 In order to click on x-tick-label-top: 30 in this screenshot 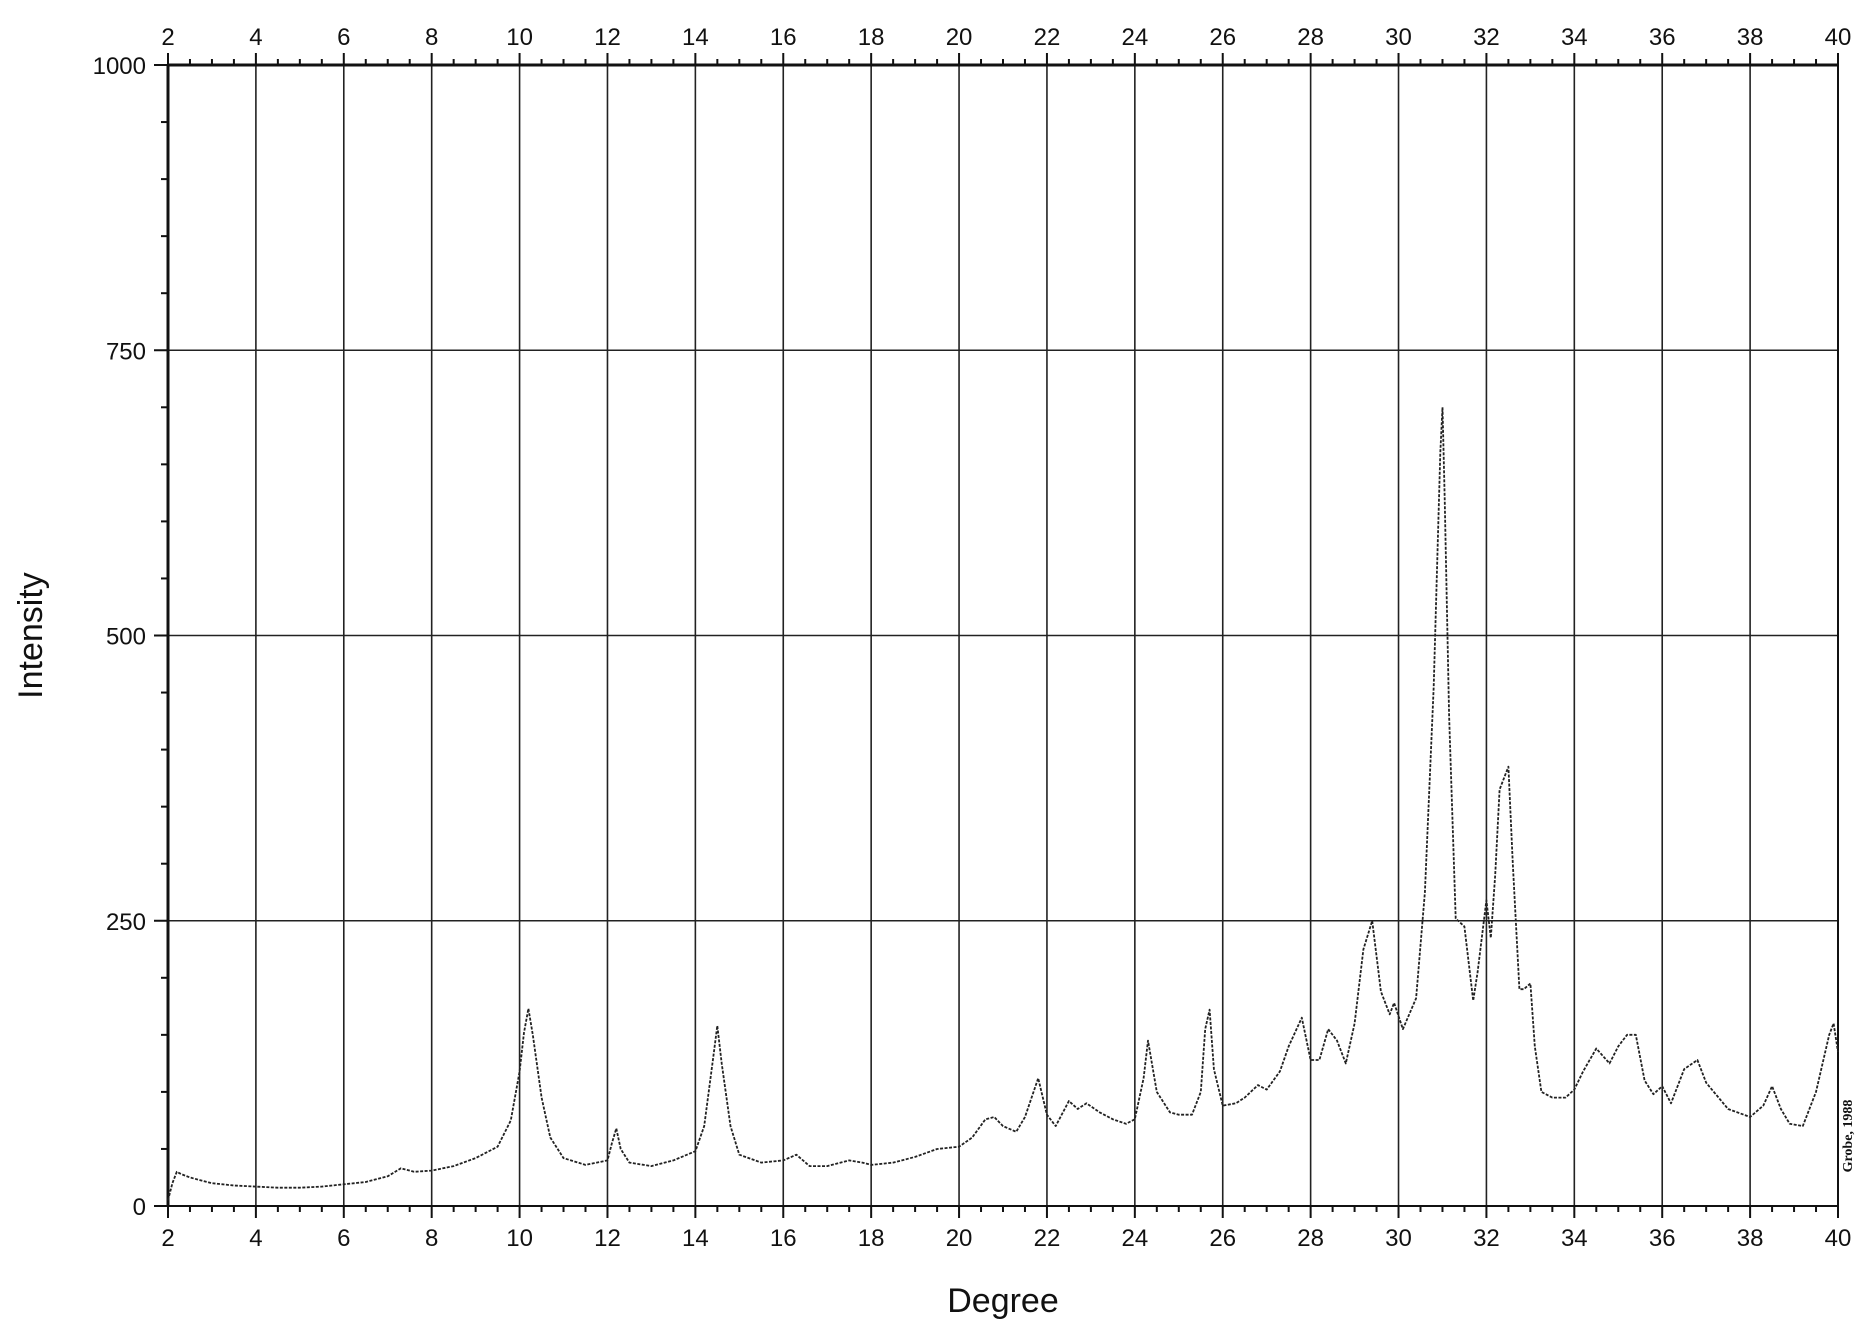, I will do `click(1398, 37)`.